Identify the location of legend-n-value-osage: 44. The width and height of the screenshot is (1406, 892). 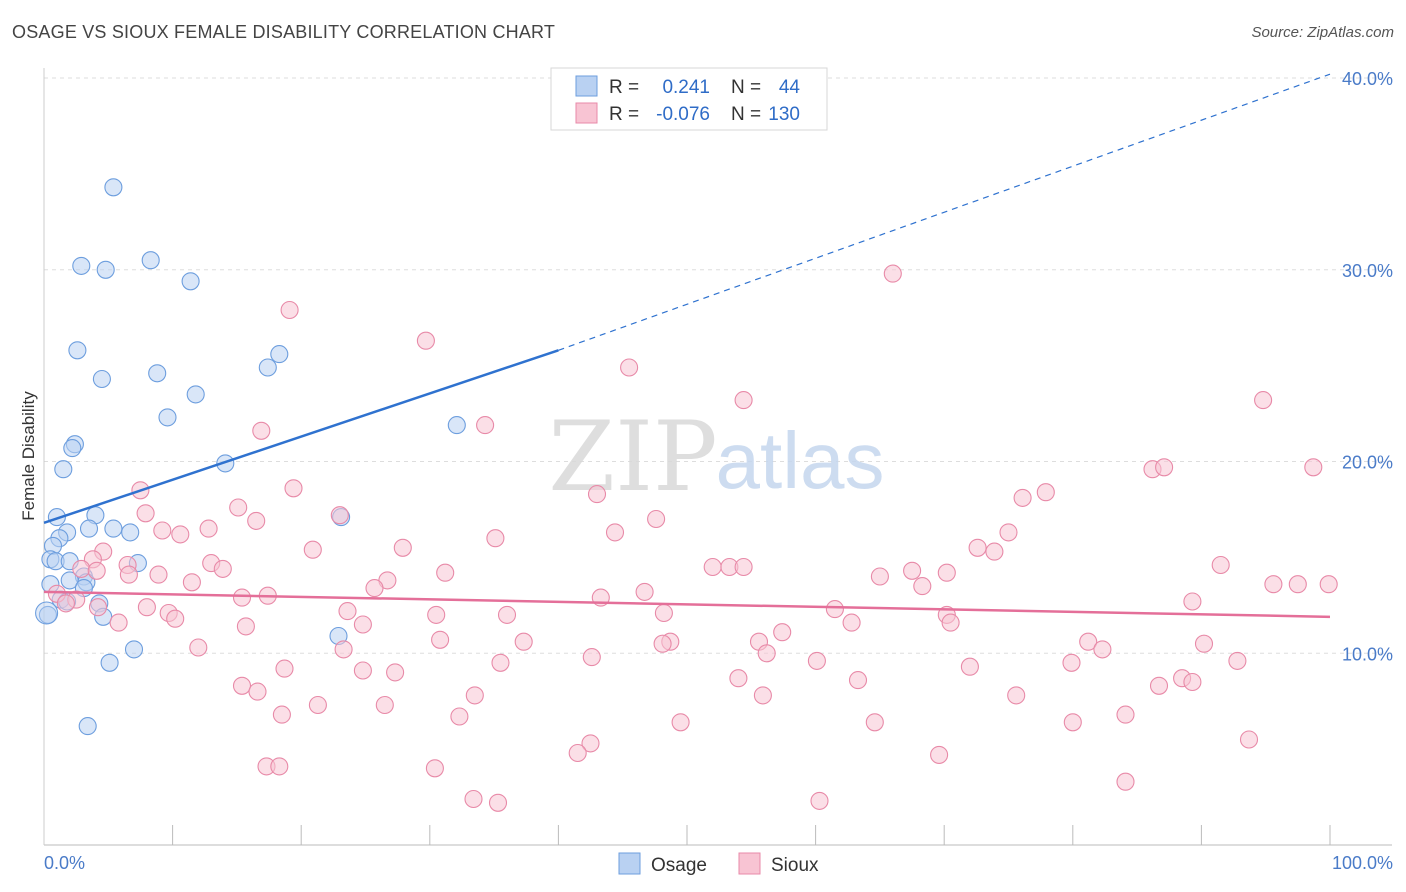
(790, 87).